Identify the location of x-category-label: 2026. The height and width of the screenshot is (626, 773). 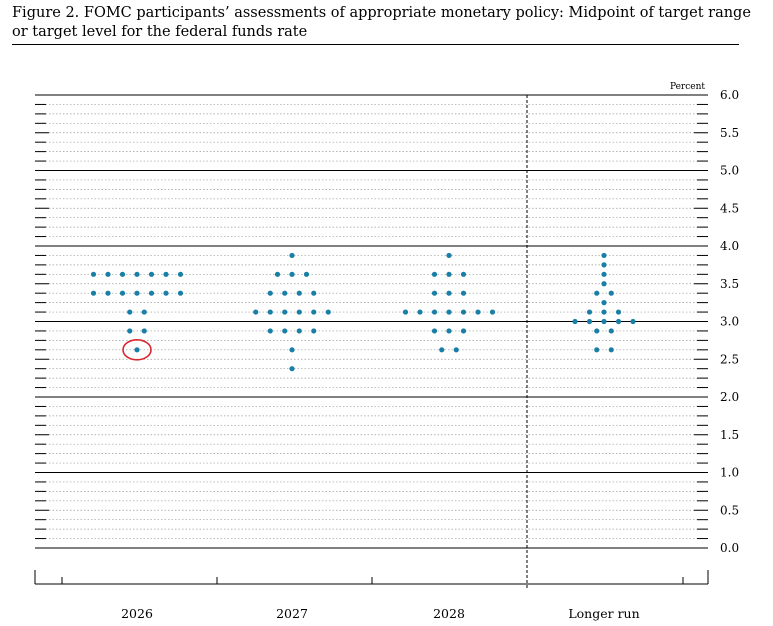
(137, 613).